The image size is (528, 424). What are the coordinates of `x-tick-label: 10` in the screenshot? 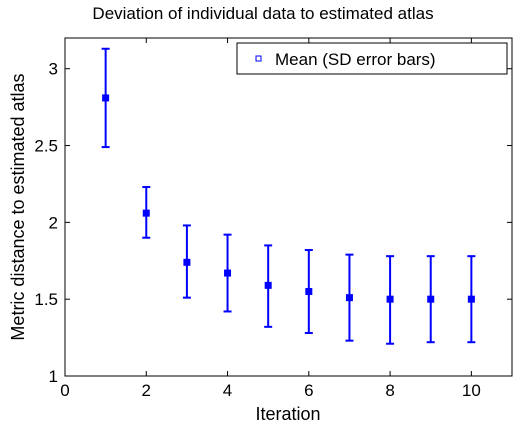 It's located at (471, 390).